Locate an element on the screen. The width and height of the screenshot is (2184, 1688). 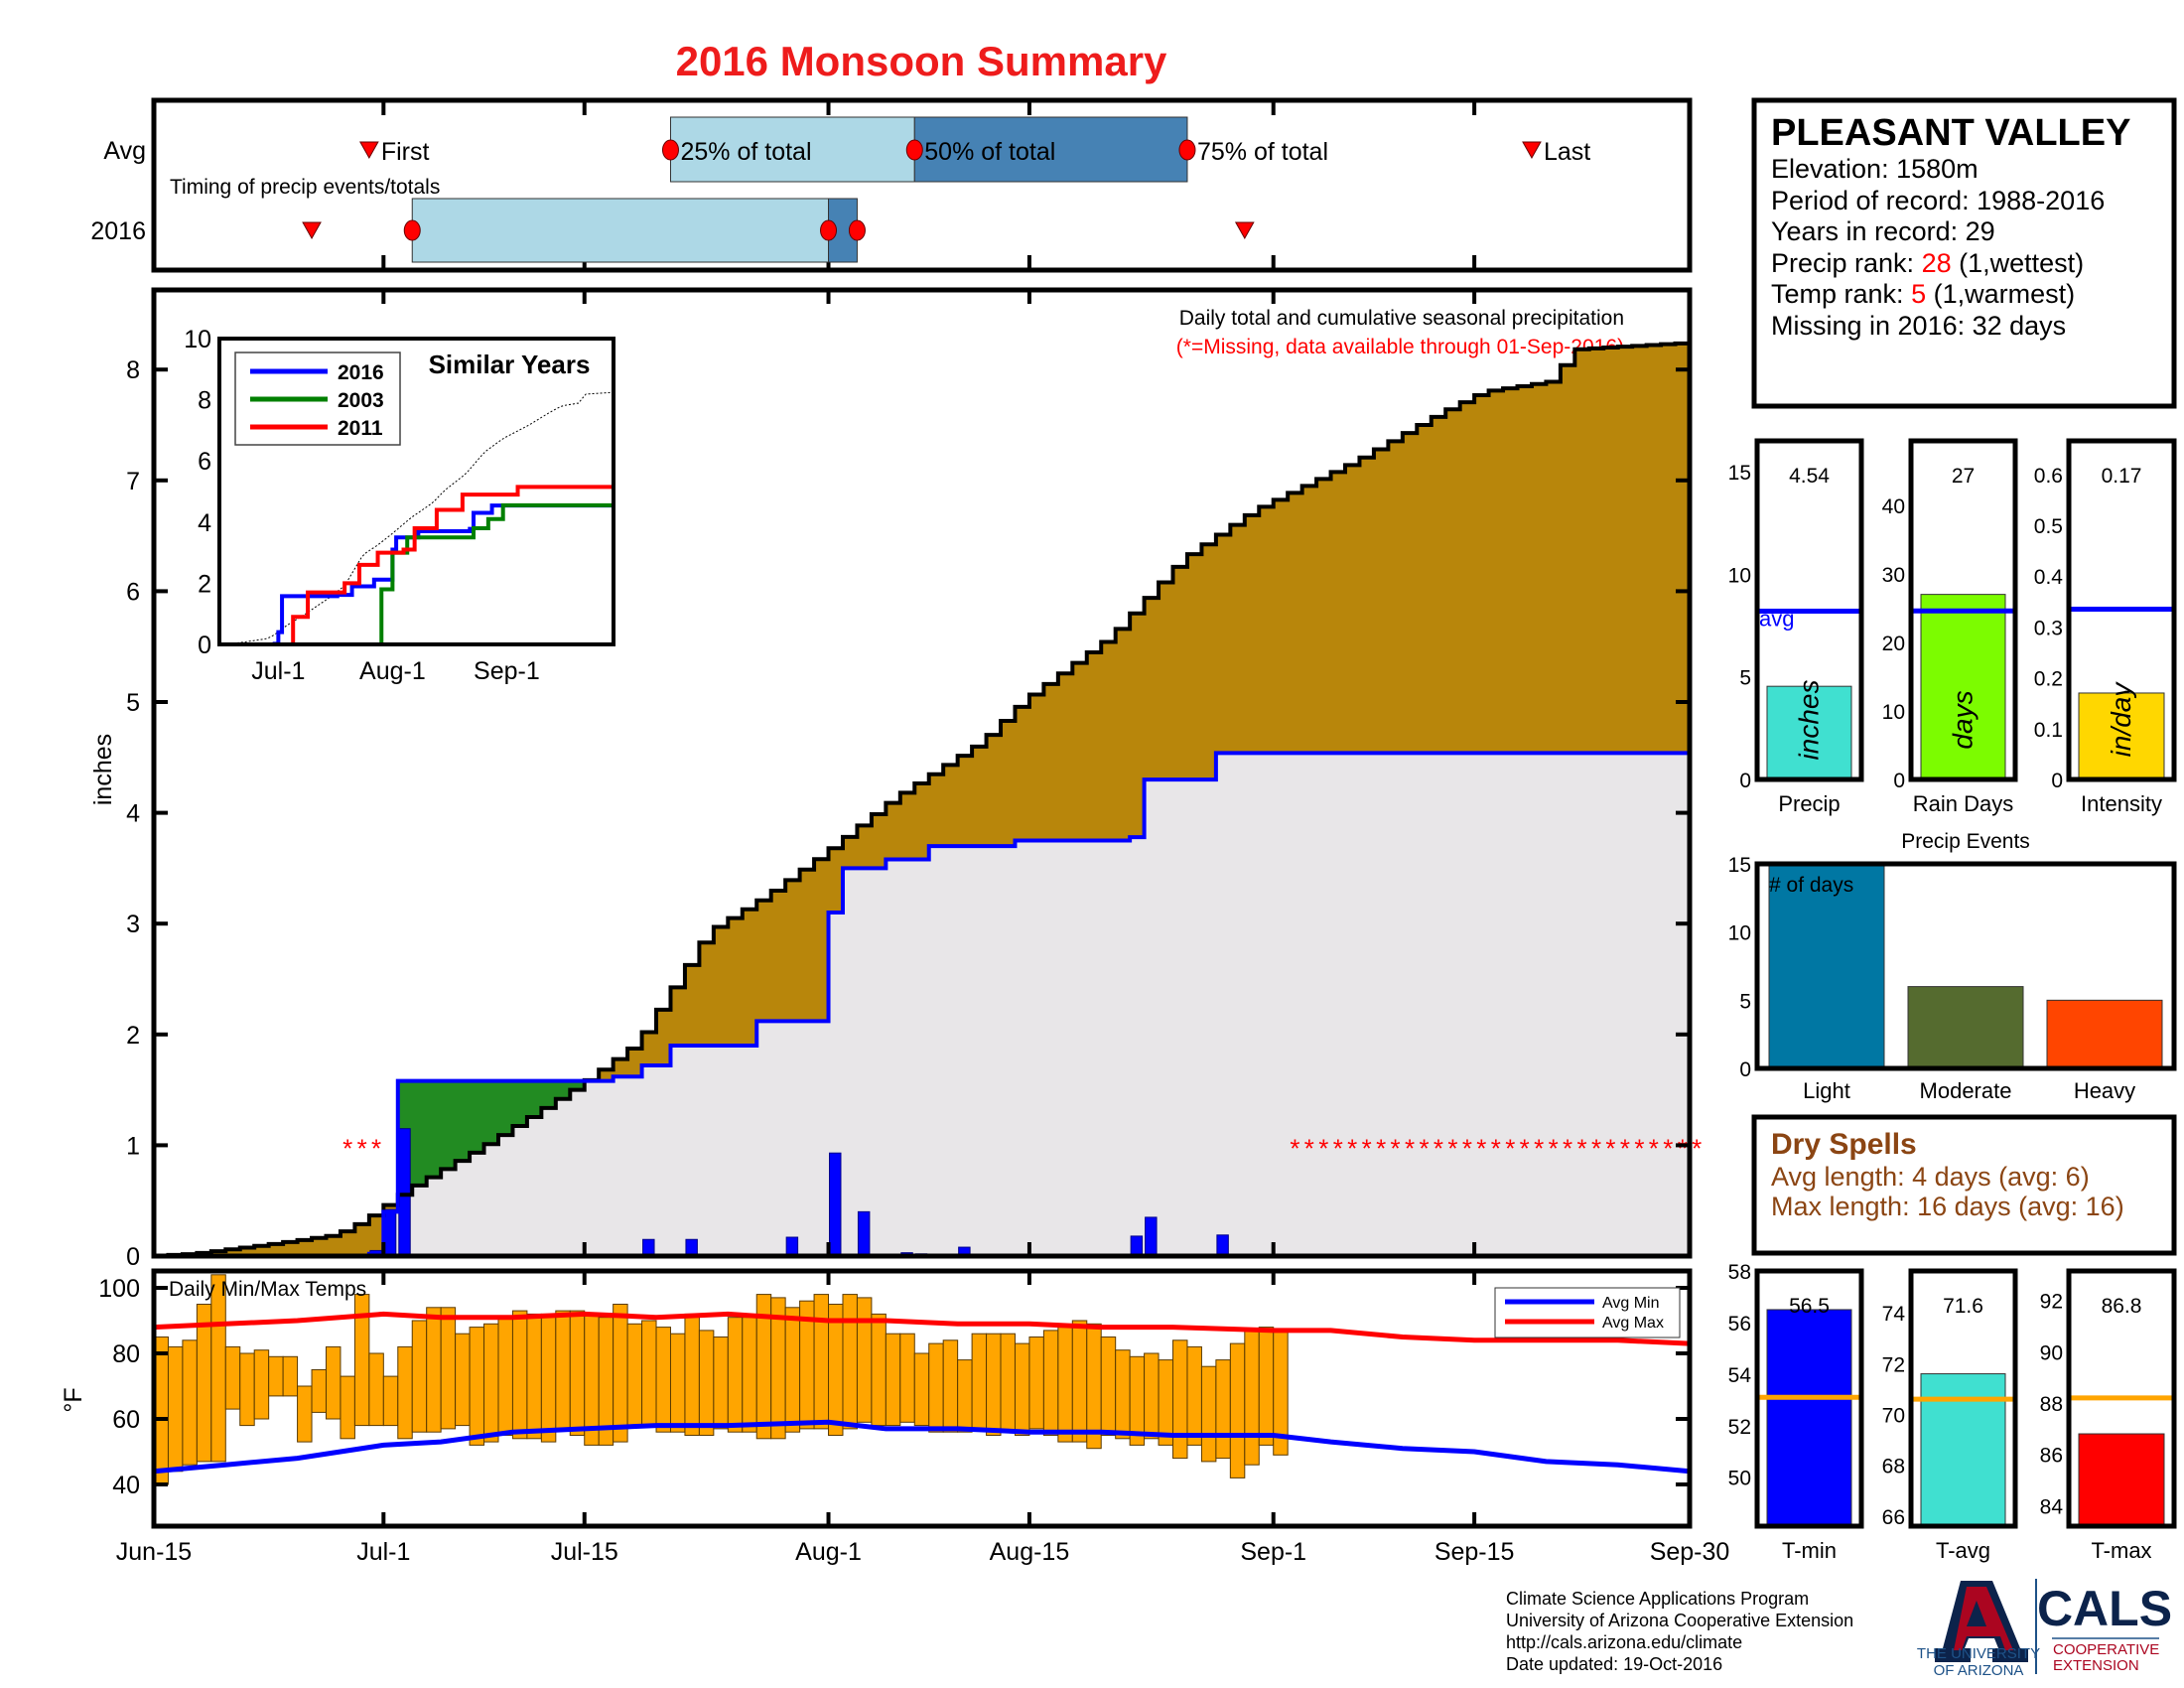
precip_total-avg-label: avg is located at coordinates (1776, 619).